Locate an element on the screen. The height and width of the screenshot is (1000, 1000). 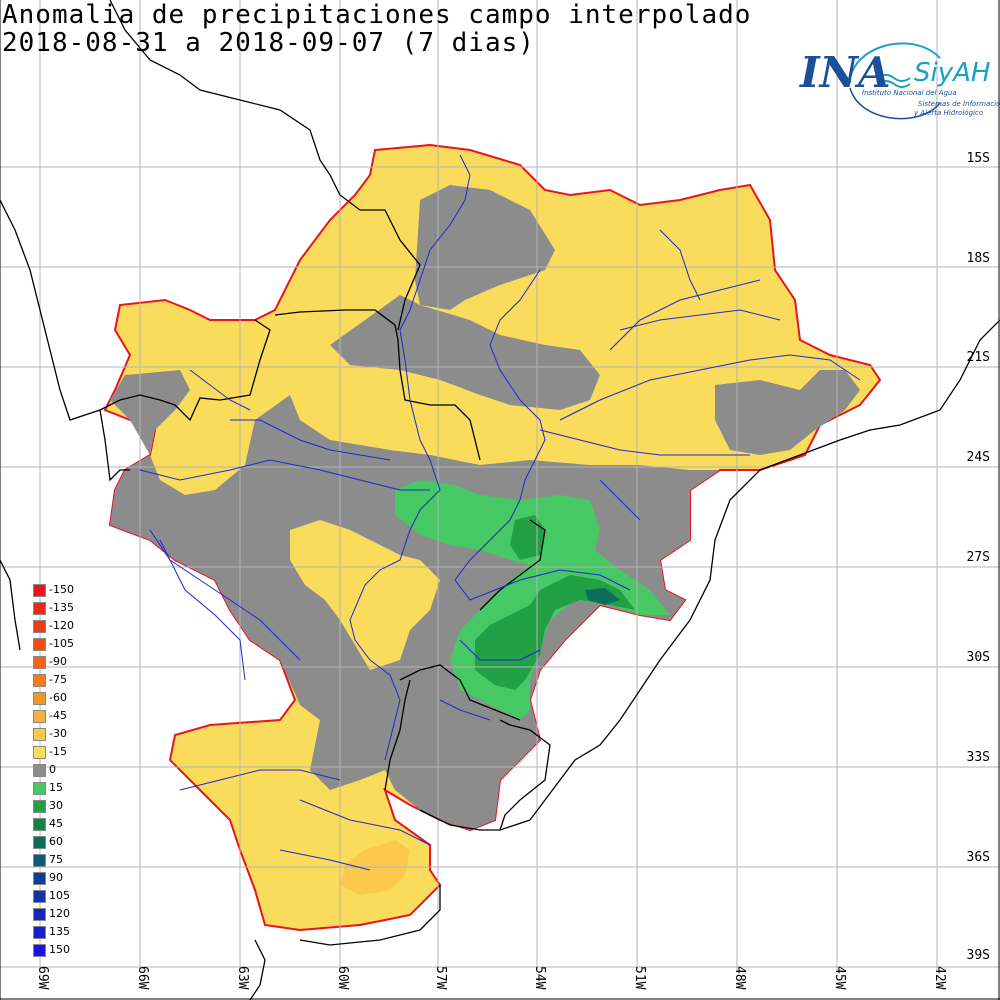
lon-label: 63W is located at coordinates (242, 978).